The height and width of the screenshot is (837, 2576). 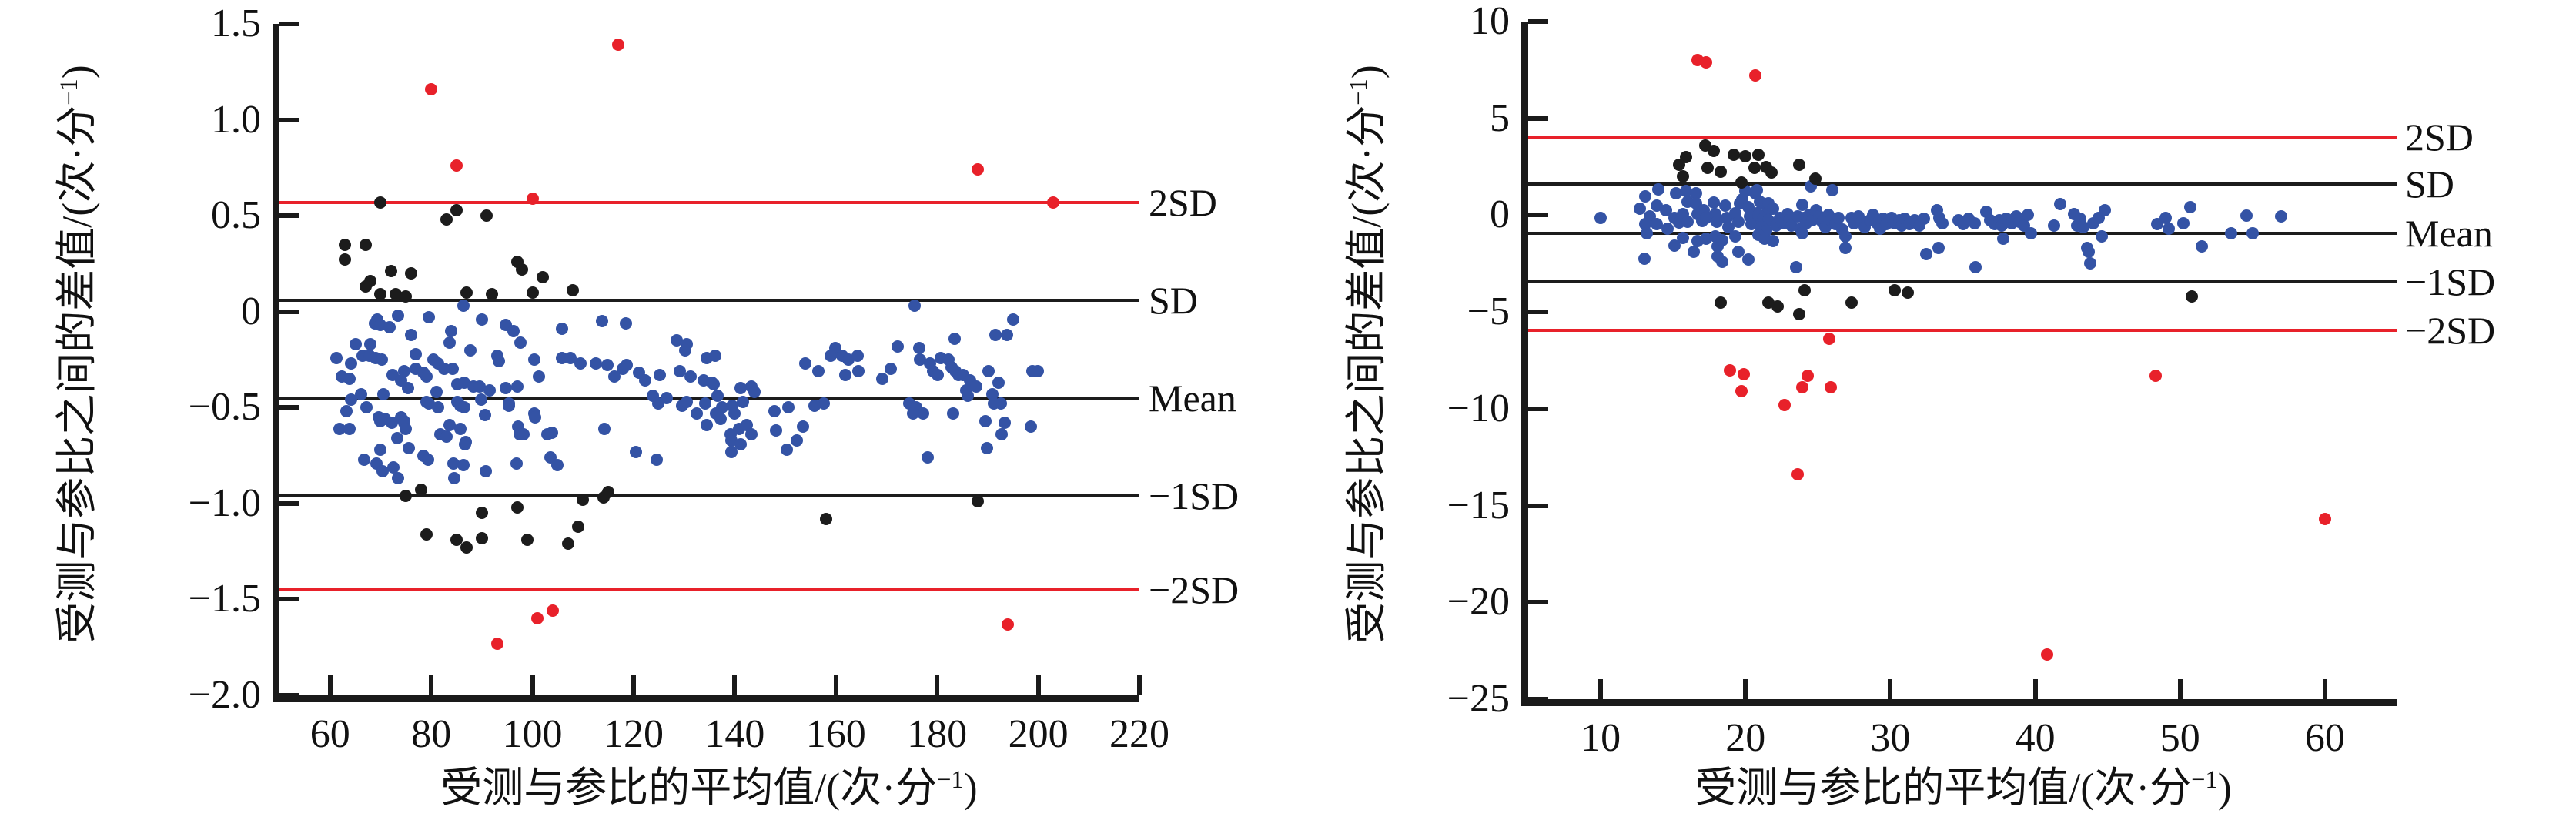 I want to click on right-ref-line-2sd, so click(x=1962, y=137).